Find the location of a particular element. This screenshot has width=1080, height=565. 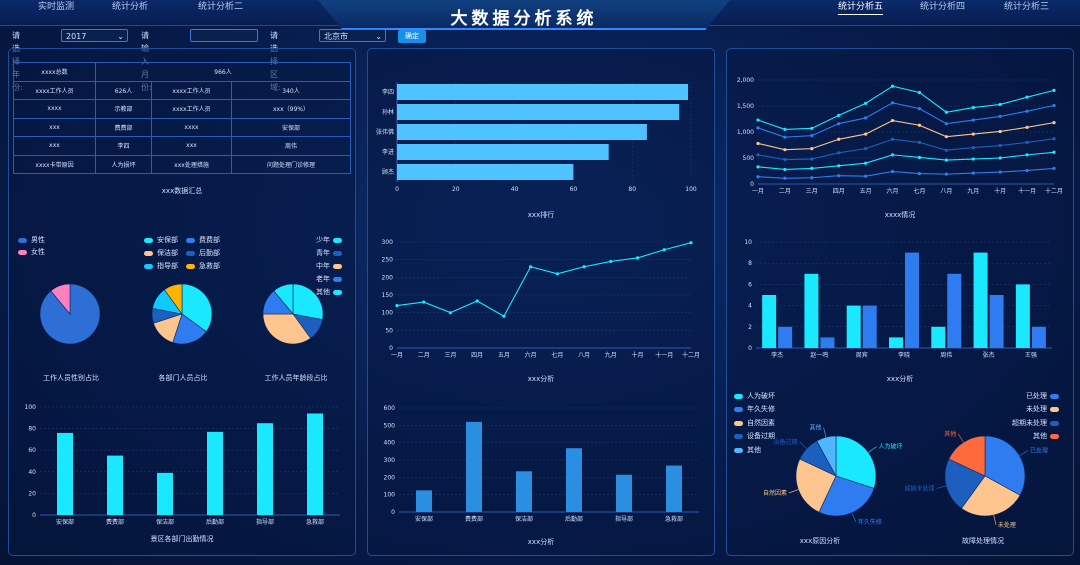

legend-item: 男性 is located at coordinates (31, 240).